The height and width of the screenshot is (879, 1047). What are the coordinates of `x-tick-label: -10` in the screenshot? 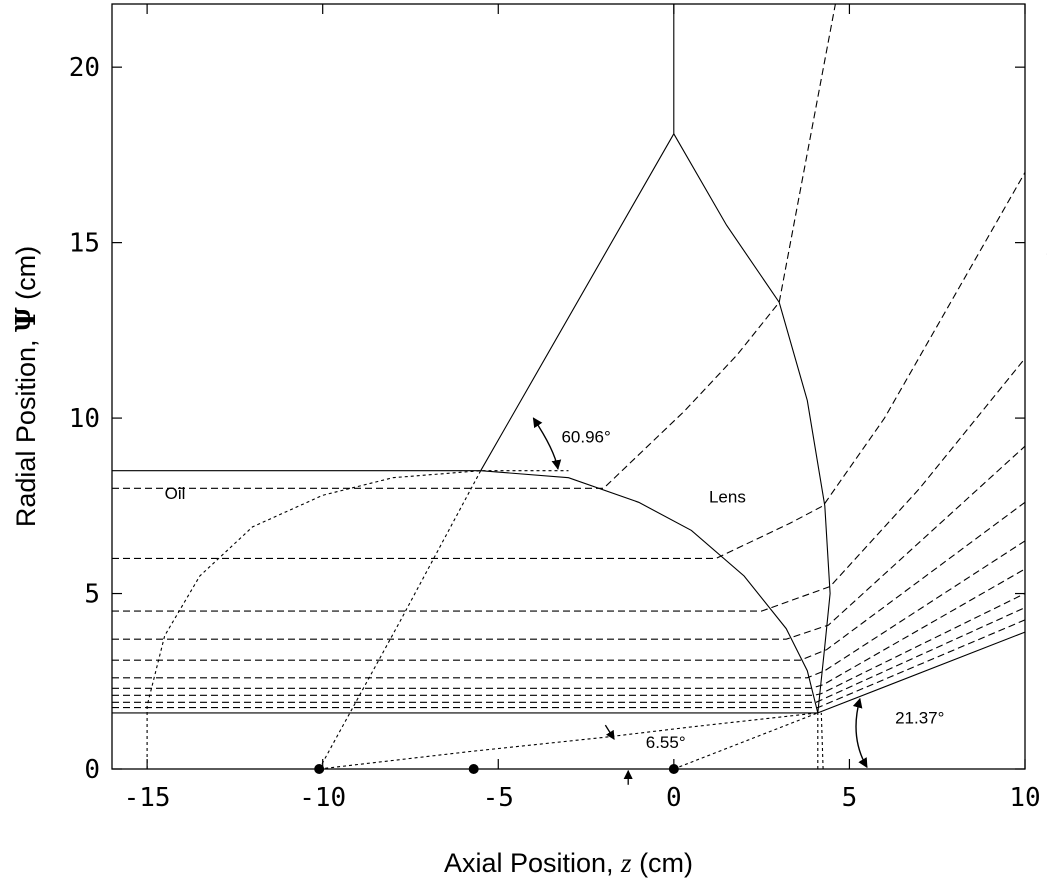 It's located at (322, 798).